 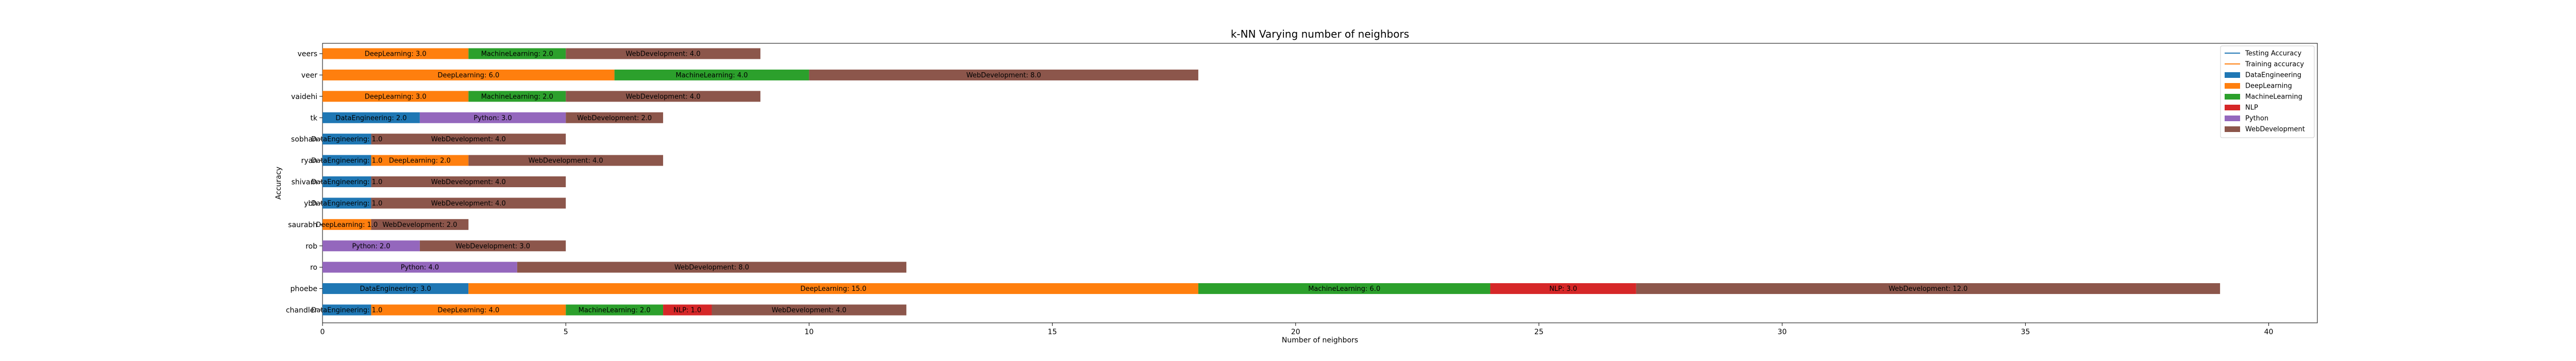 What do you see at coordinates (304, 97) in the screenshot?
I see `y-tick-label-vaidehi: vaidehi` at bounding box center [304, 97].